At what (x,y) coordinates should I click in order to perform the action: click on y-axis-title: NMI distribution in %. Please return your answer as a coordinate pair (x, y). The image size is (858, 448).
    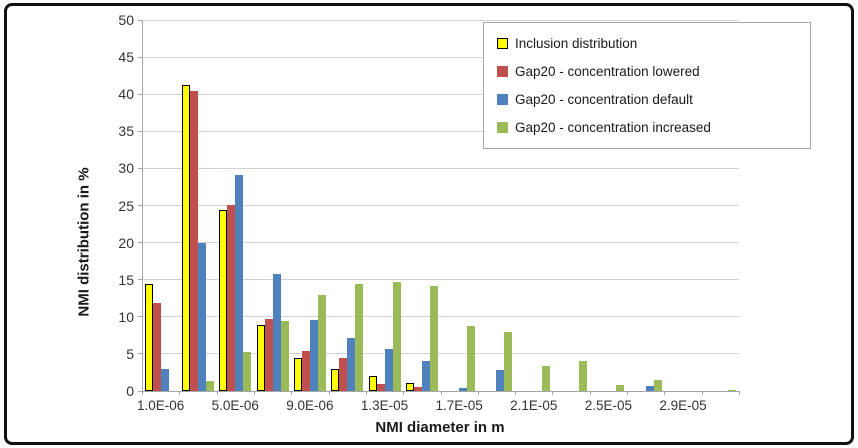
    Looking at the image, I should click on (84, 242).